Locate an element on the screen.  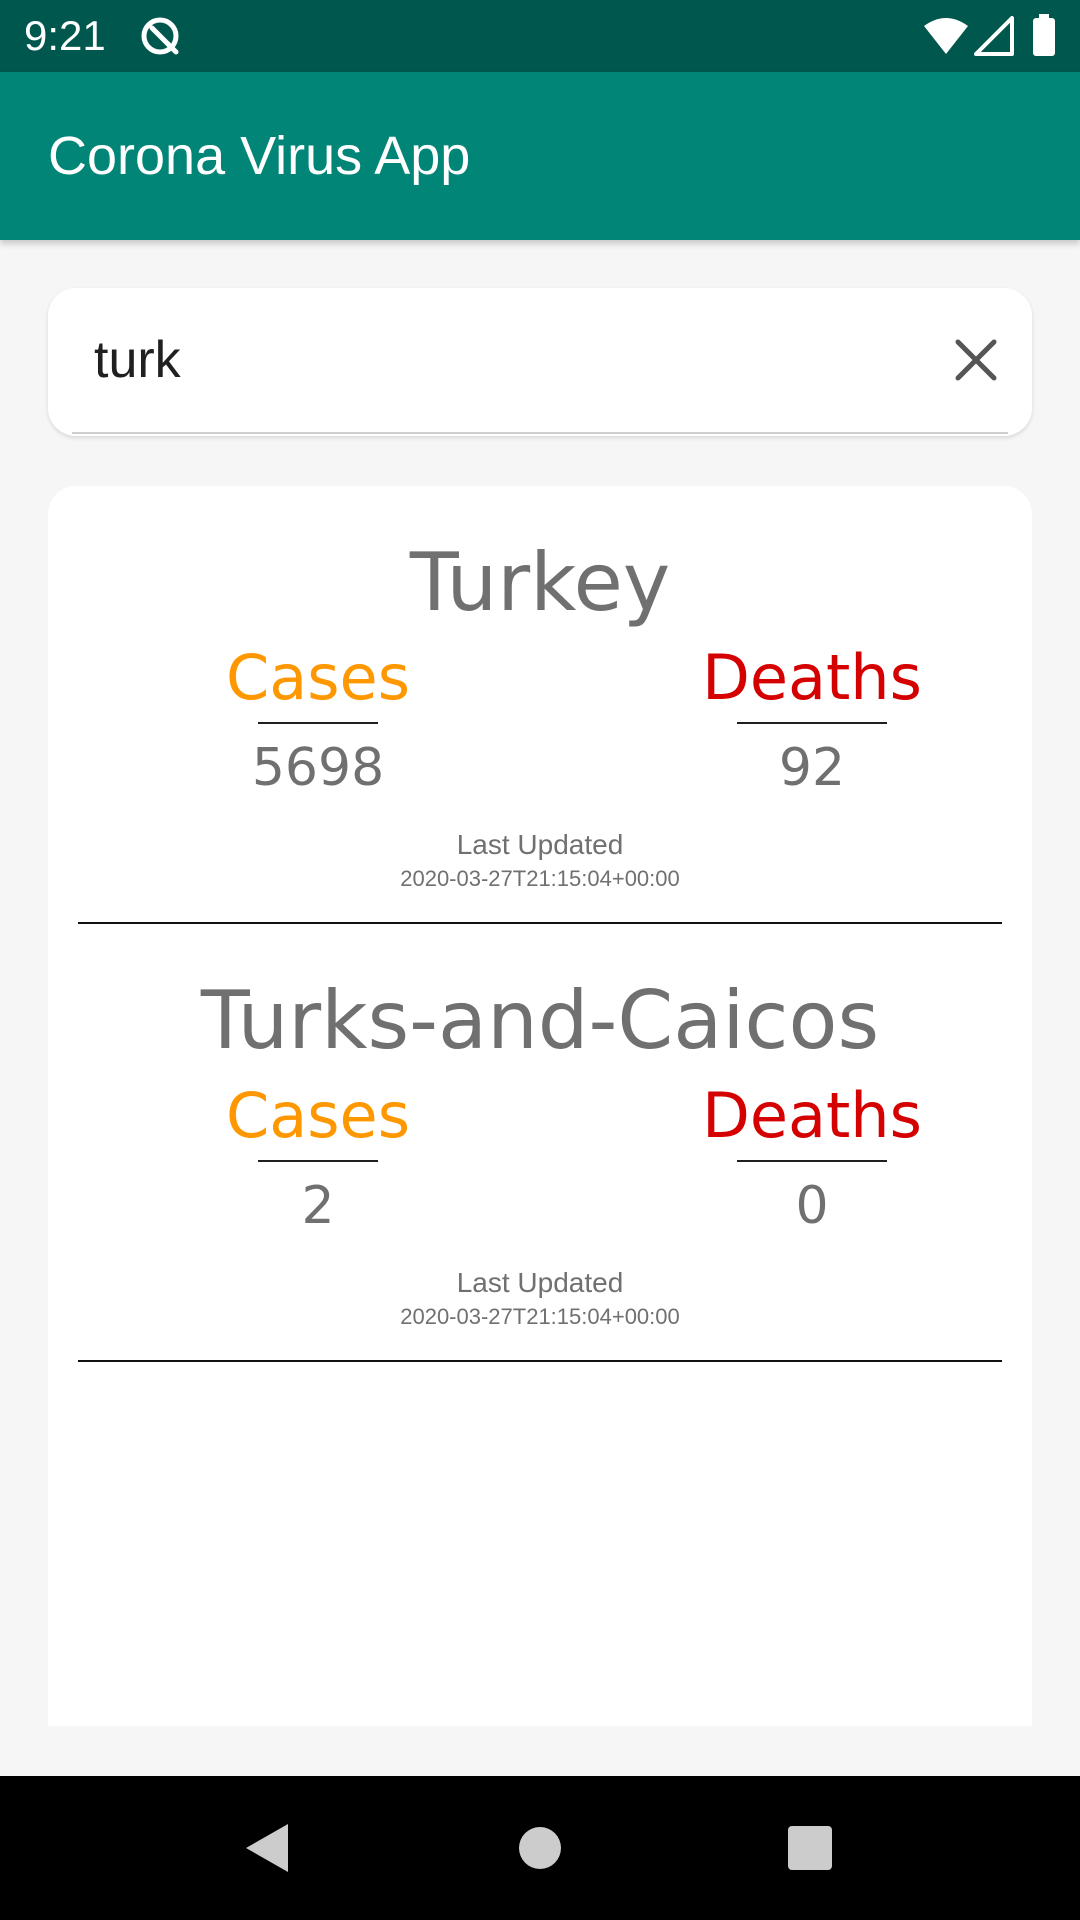
status-time: 9:21 is located at coordinates (65, 35).